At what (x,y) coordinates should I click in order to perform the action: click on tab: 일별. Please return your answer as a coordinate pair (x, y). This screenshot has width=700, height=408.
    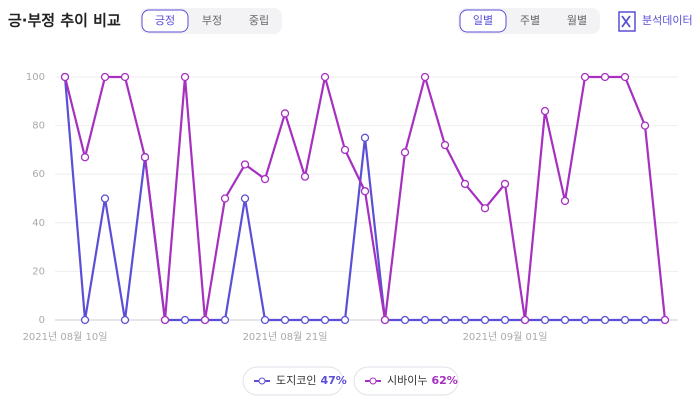
    Looking at the image, I should click on (483, 20).